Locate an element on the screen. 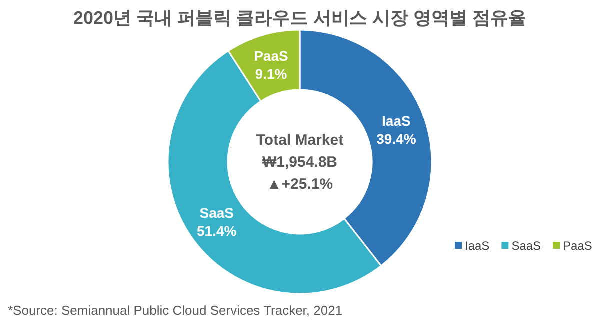  data-label: 39.4% is located at coordinates (396, 138).